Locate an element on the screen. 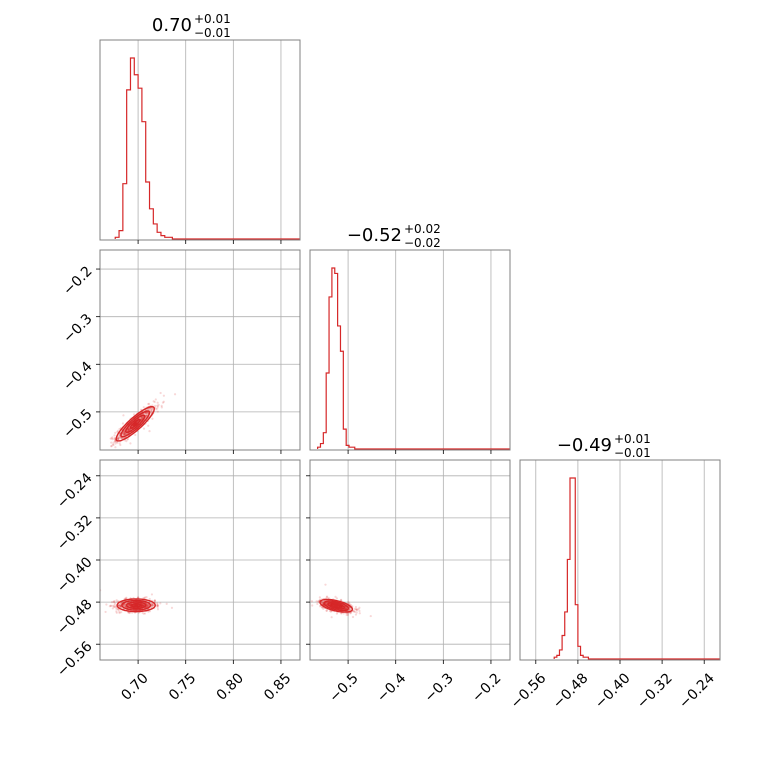 This screenshot has height=760, width=760. x-tick-label-1: 0.75 is located at coordinates (182, 686).